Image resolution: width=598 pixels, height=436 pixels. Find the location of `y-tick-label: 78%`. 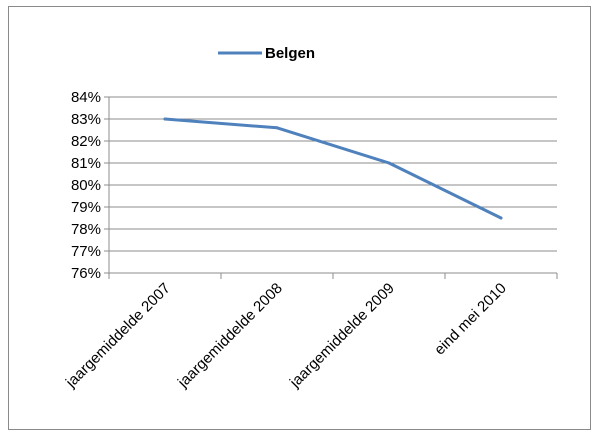

y-tick-label: 78% is located at coordinates (86, 229).